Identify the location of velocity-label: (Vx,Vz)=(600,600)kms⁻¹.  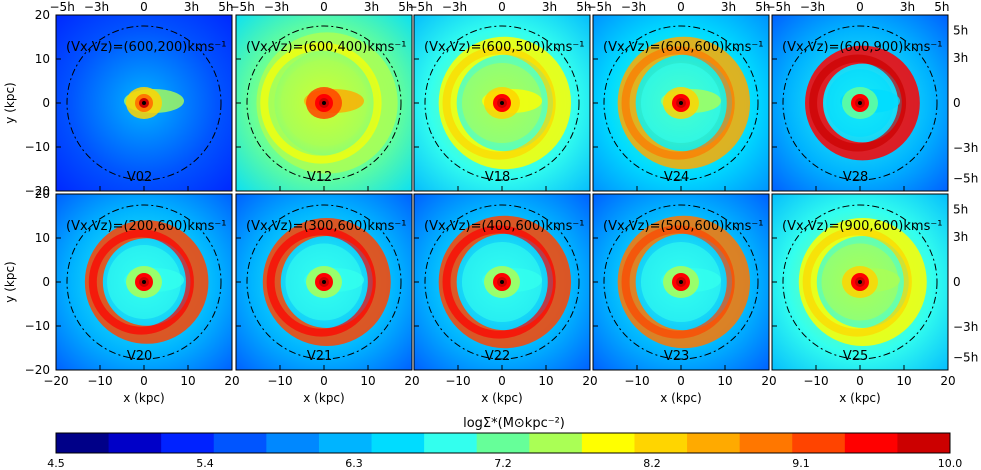
(683, 47).